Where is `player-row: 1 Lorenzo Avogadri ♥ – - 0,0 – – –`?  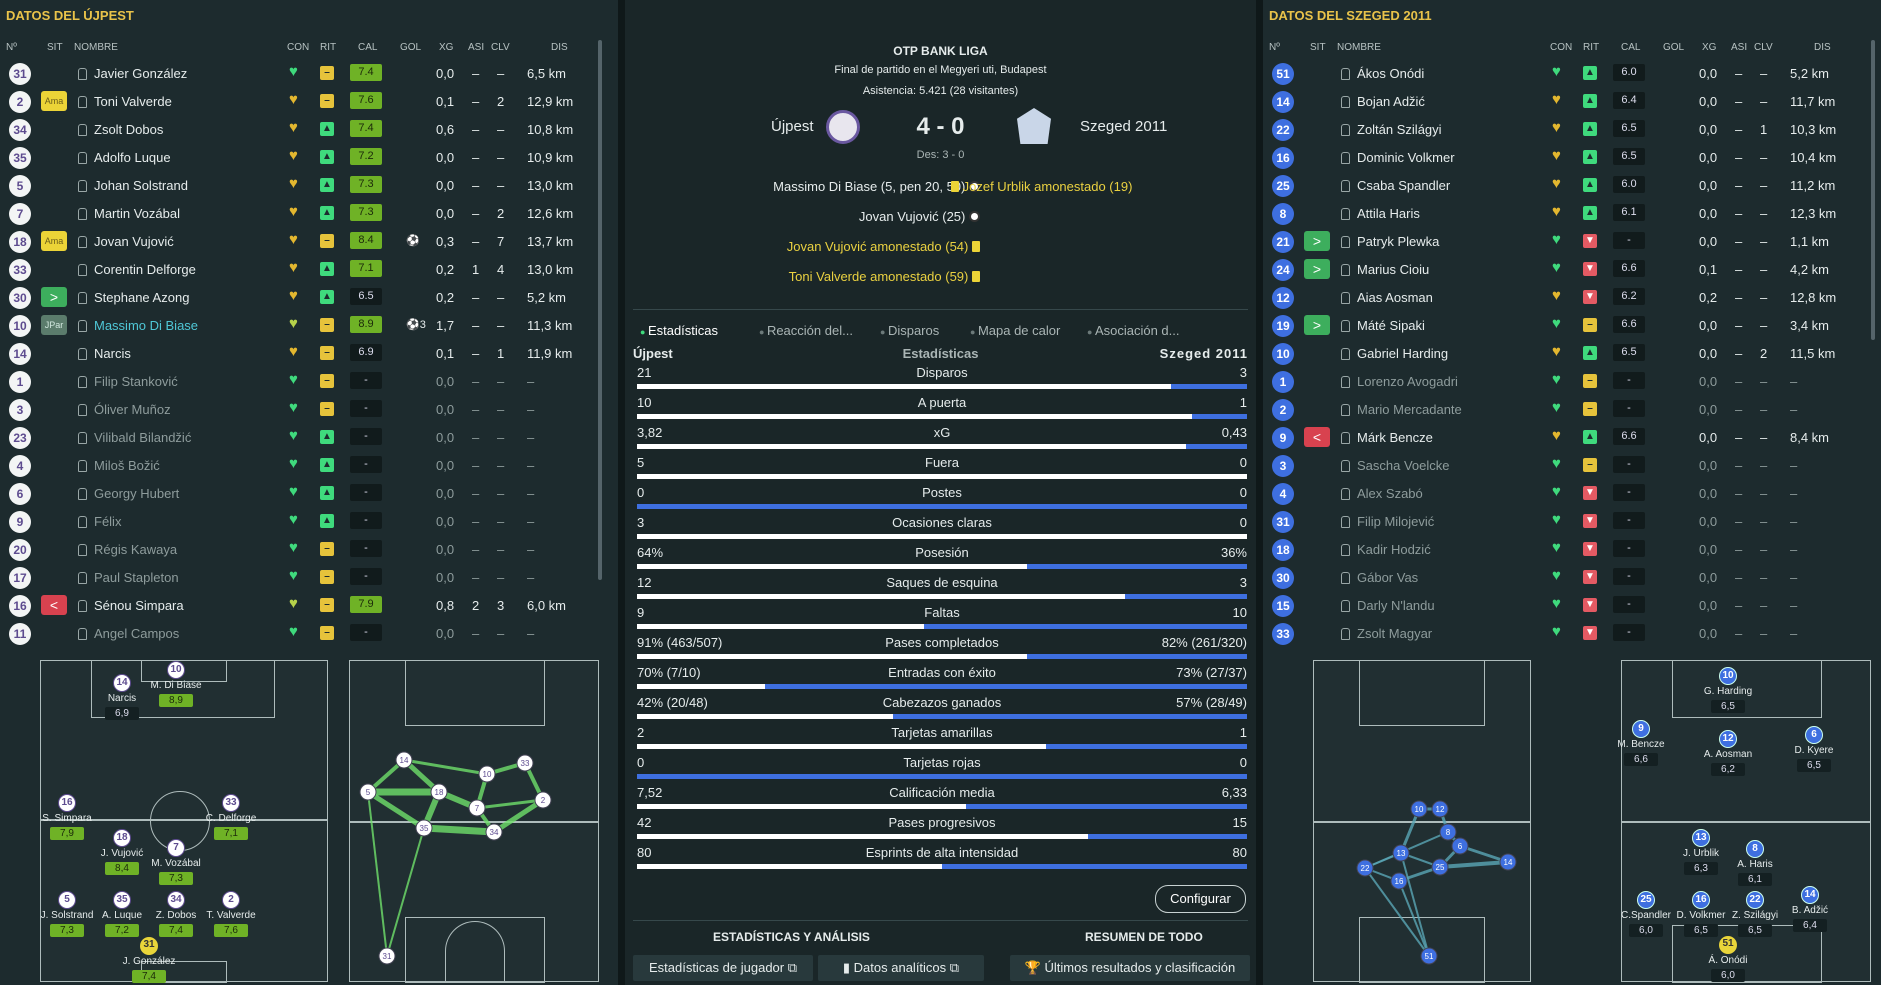 player-row: 1 Lorenzo Avogadri ♥ – - 0,0 – – – is located at coordinates (1563, 381).